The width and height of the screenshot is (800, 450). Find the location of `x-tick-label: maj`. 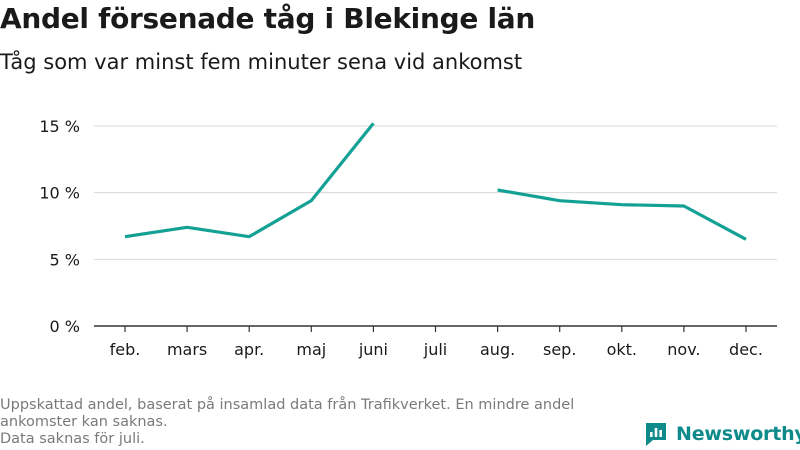

x-tick-label: maj is located at coordinates (311, 349).